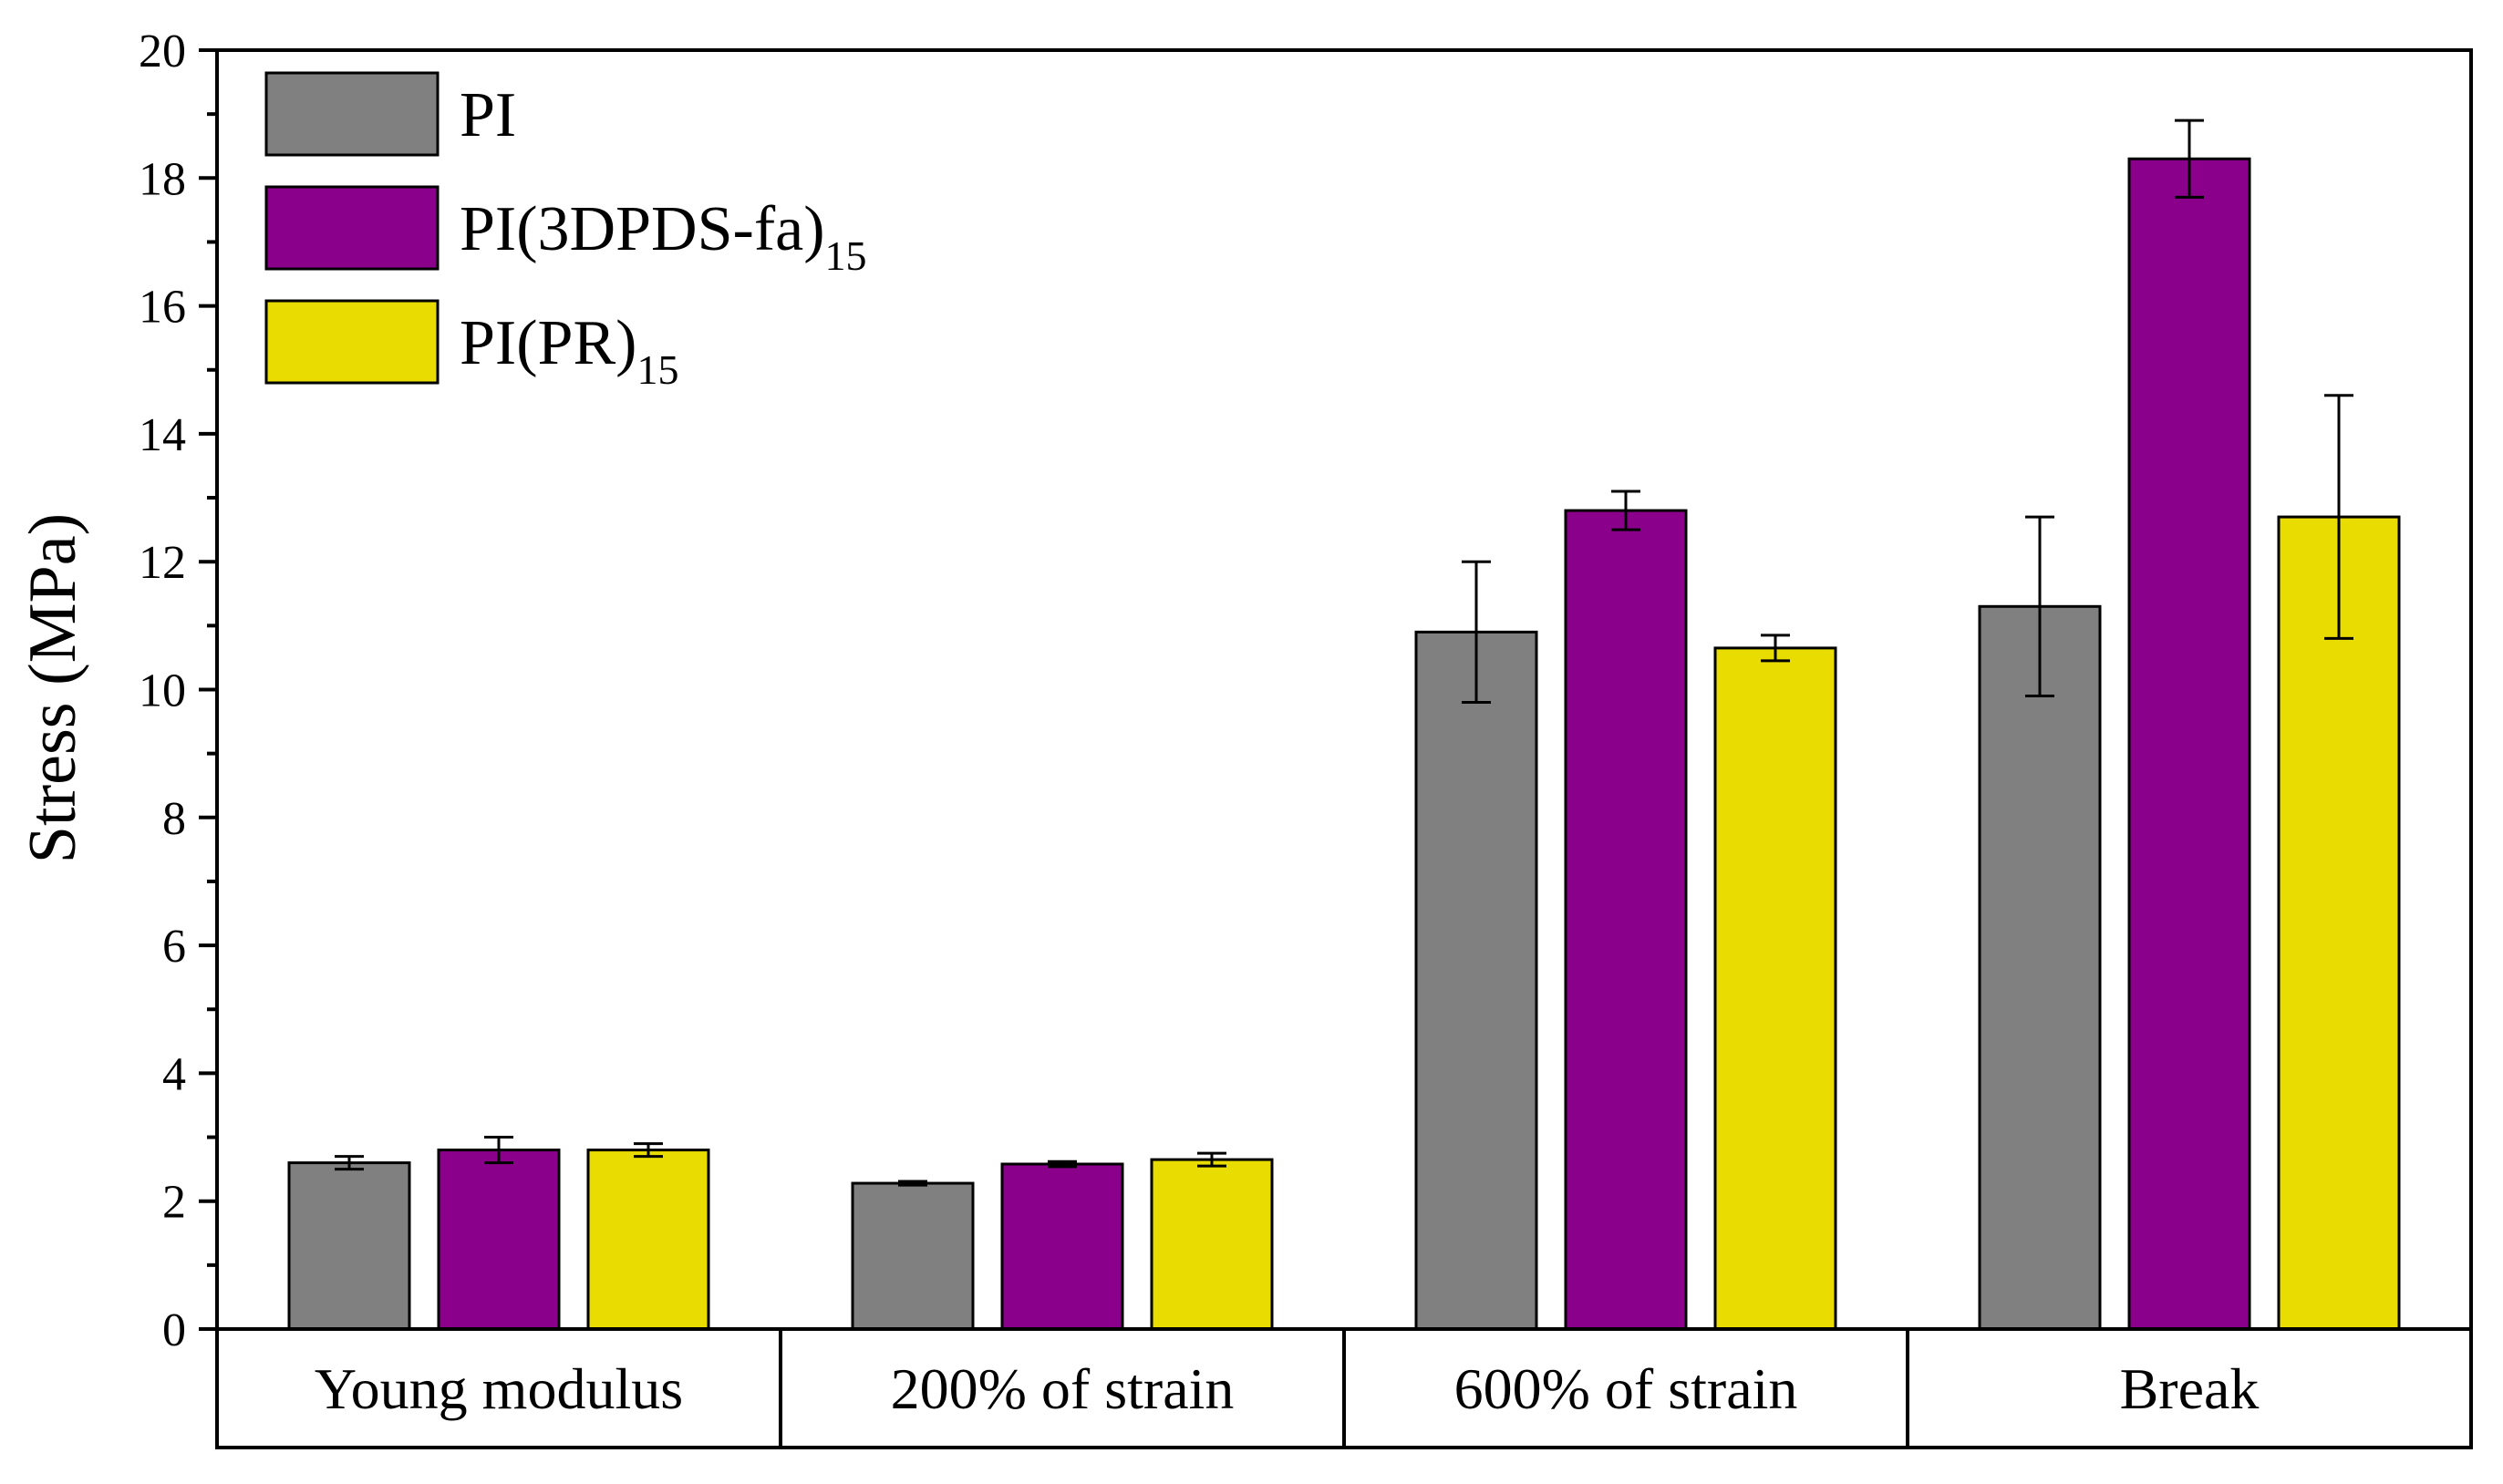 This screenshot has width=2503, height=1484. I want to click on category-label: 200% of strain, so click(1063, 1388).